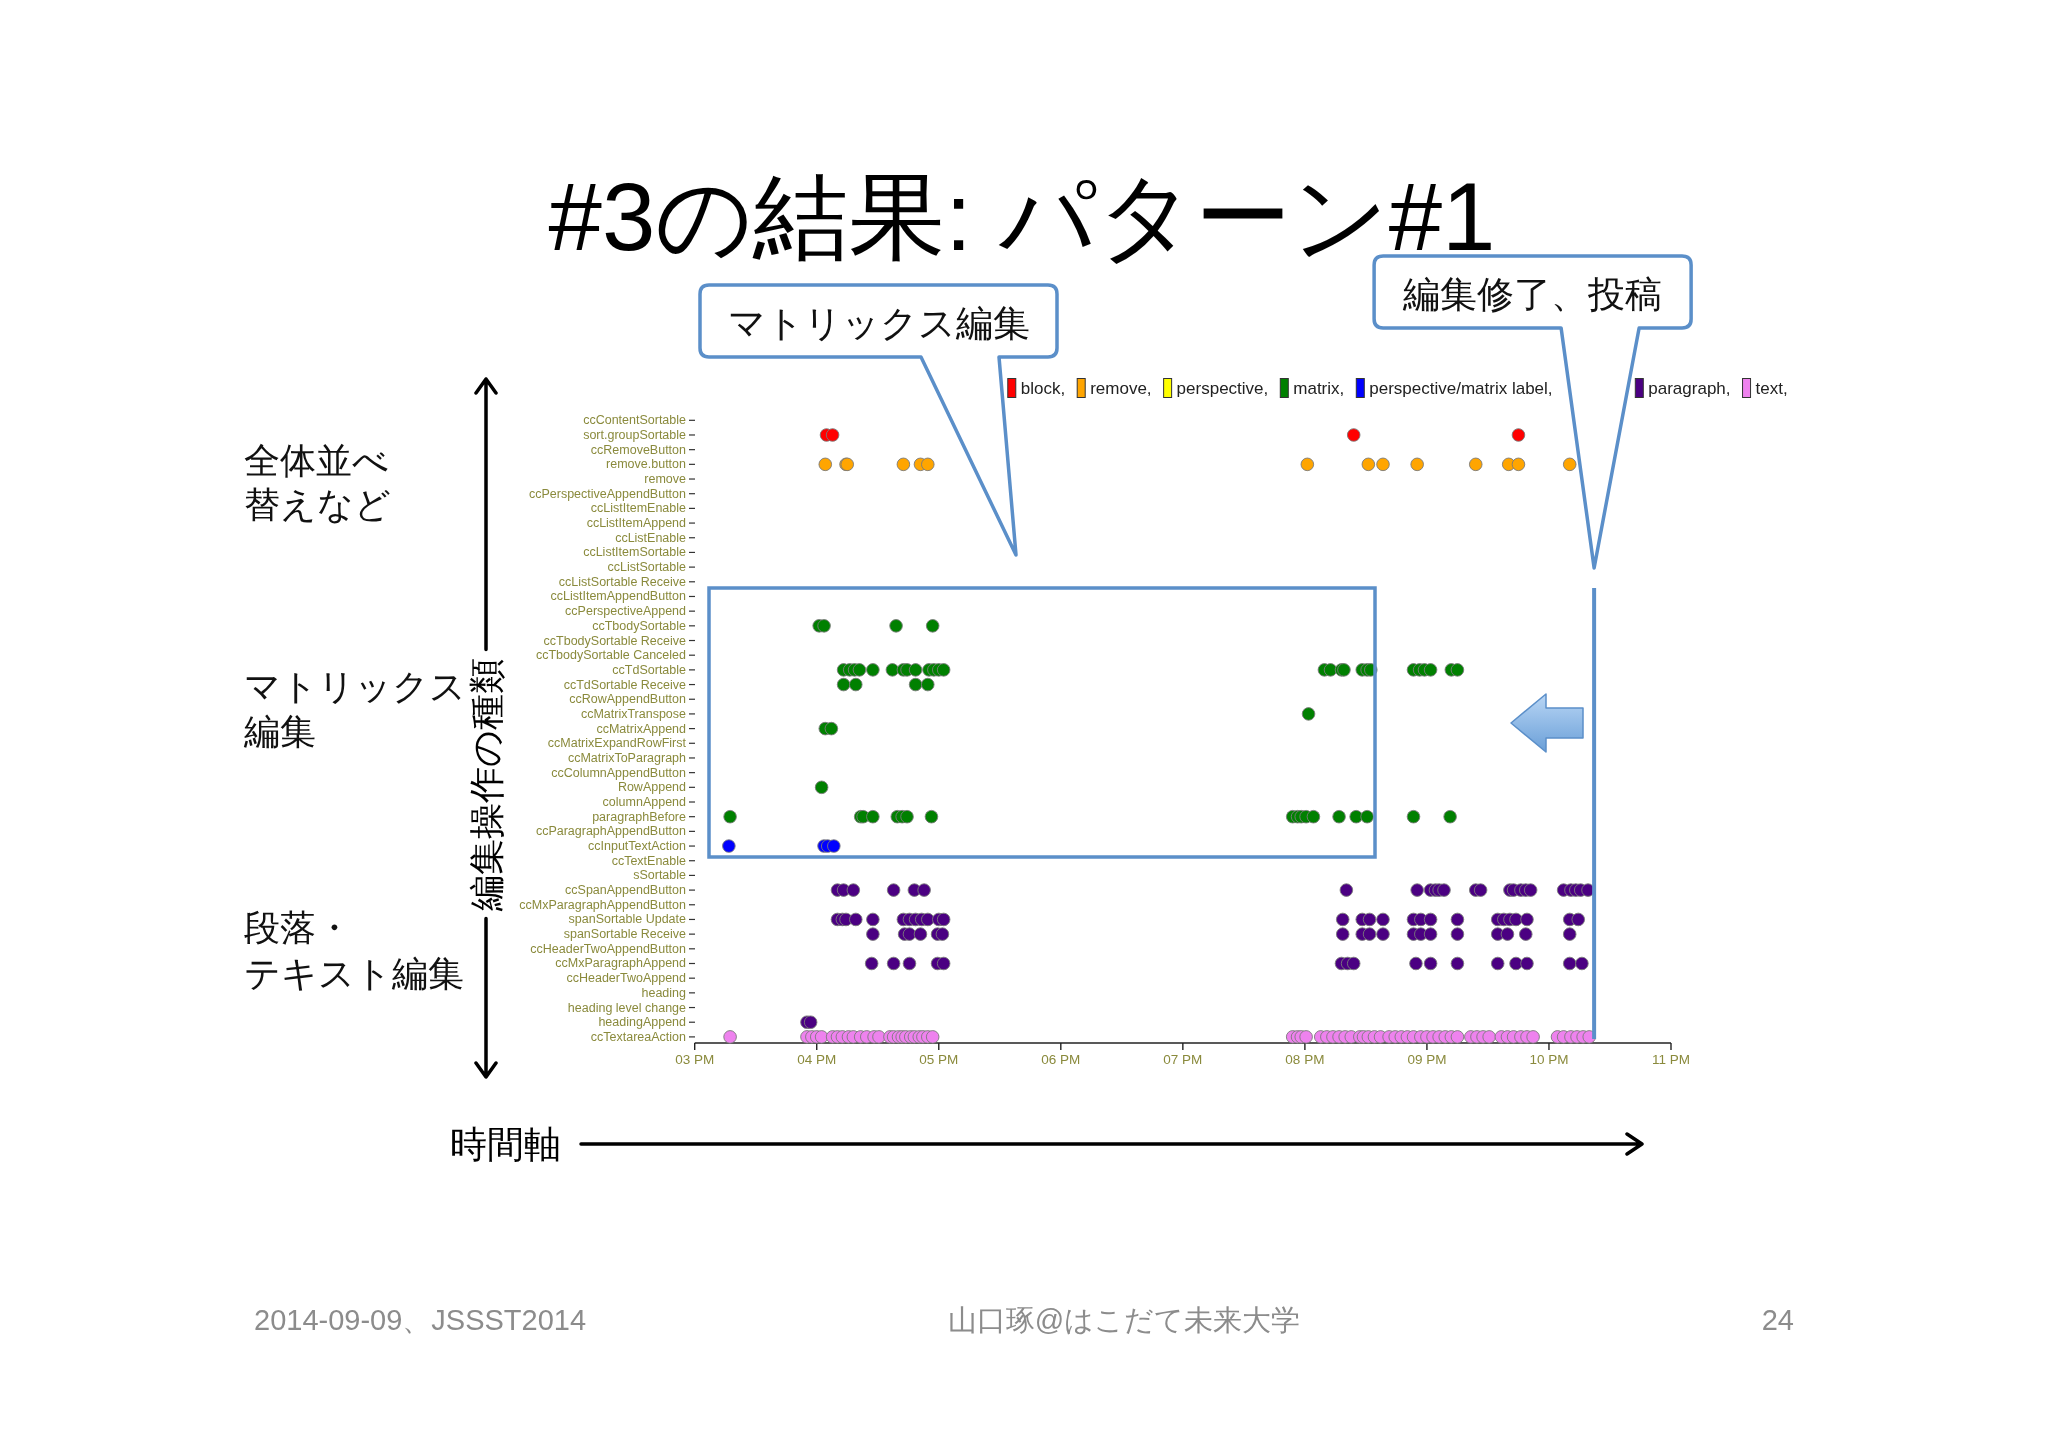 The image size is (2048, 1447). I want to click on y-tick-label: ccParagraphAppendButton, so click(611, 831).